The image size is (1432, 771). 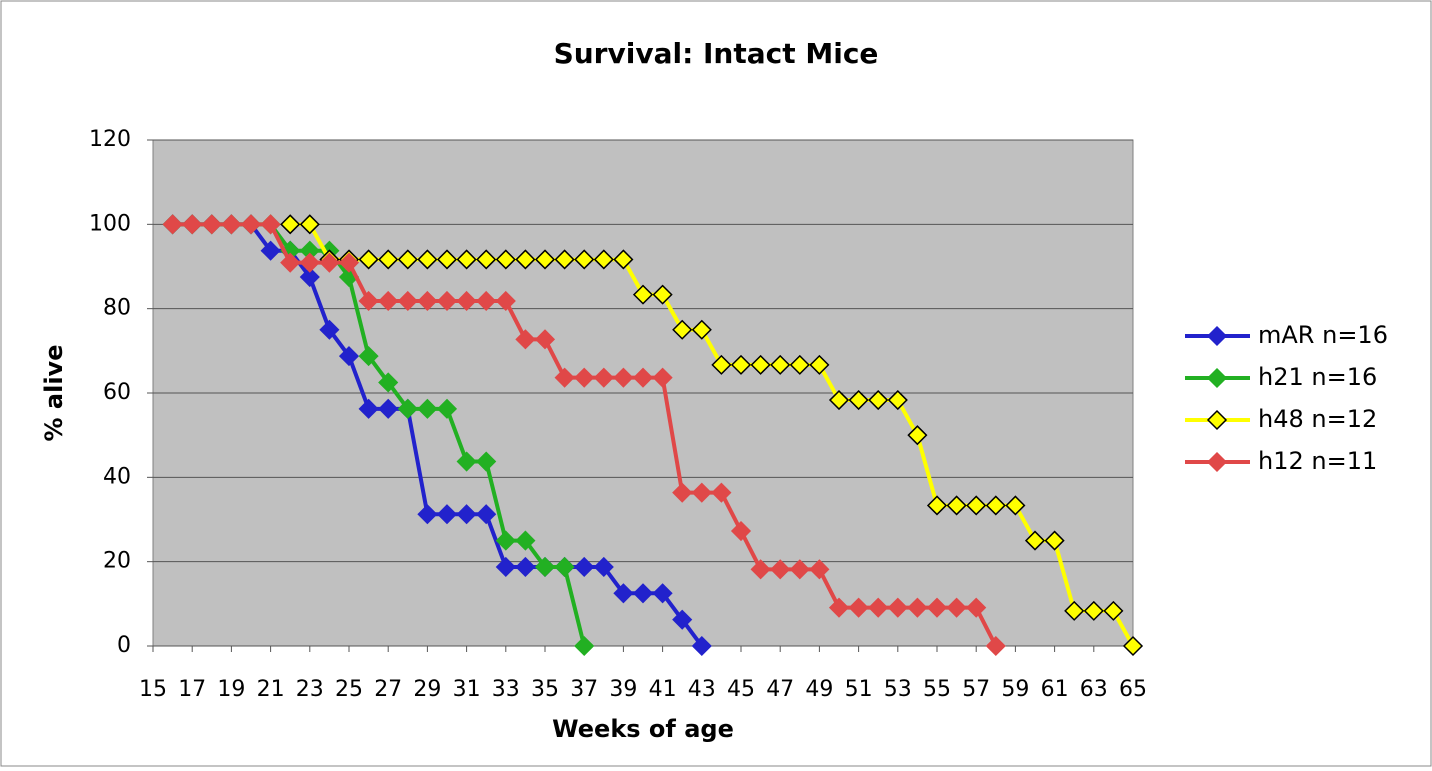 I want to click on x-tick-label: 53, so click(x=898, y=689).